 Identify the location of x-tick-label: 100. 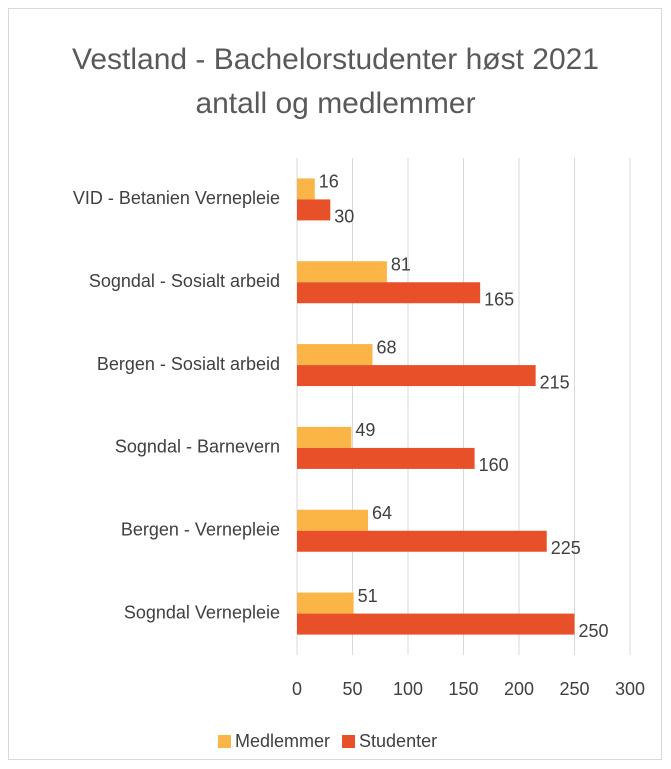
(408, 689).